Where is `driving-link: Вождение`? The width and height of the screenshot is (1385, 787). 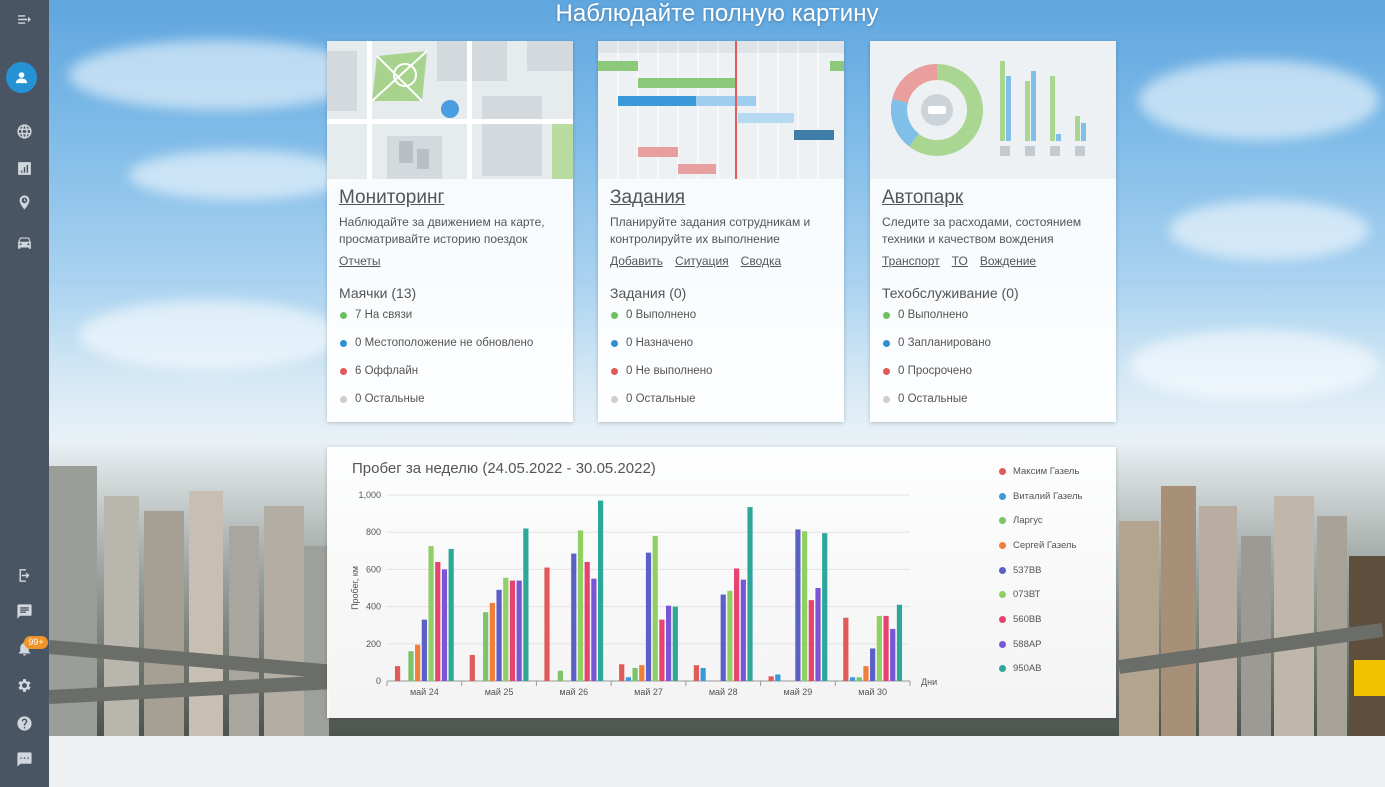 driving-link: Вождение is located at coordinates (1008, 261).